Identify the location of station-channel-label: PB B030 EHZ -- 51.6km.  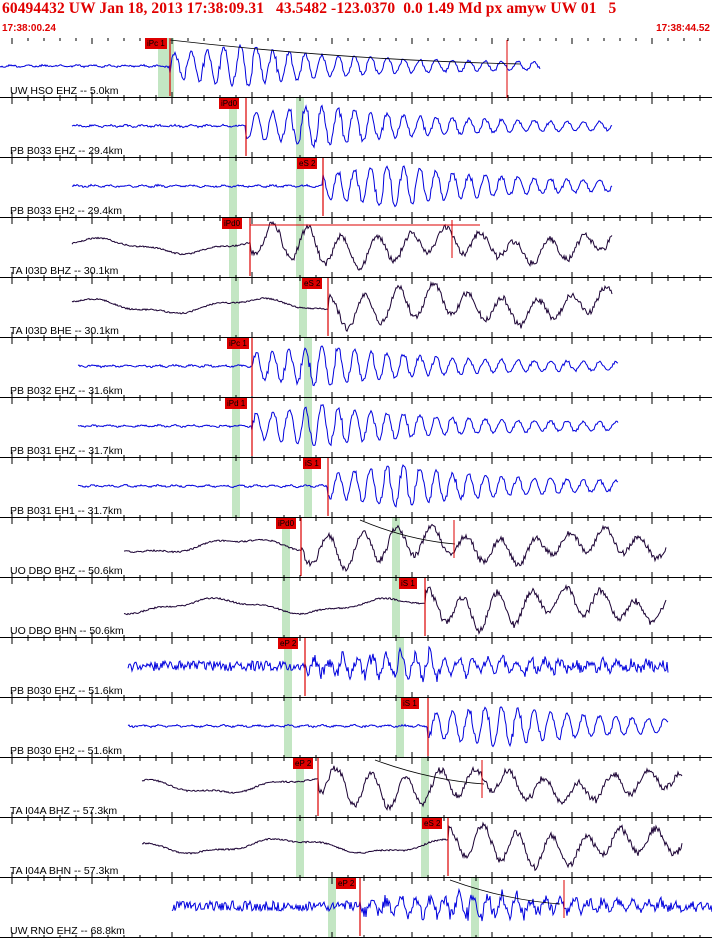
(66, 691).